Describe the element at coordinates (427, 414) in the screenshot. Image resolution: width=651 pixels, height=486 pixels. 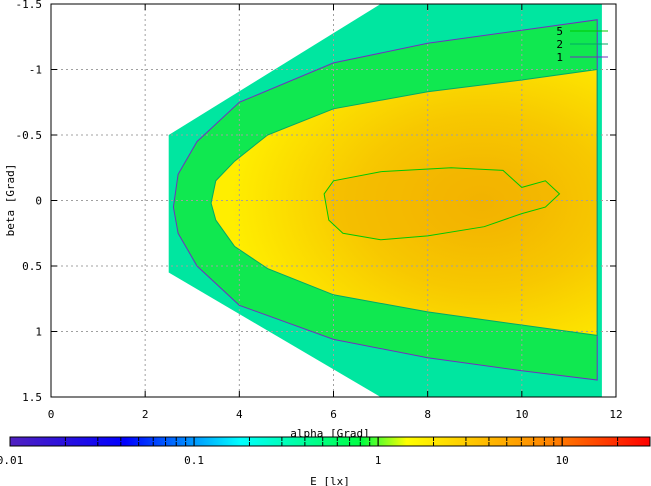
I see `x-tick-label: 8` at that location.